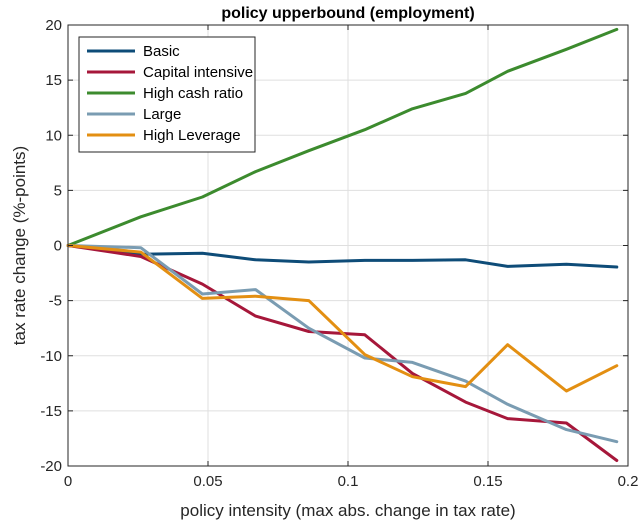 The height and width of the screenshot is (524, 644). What do you see at coordinates (198, 72) in the screenshot?
I see `legend-label: Capital intensive` at bounding box center [198, 72].